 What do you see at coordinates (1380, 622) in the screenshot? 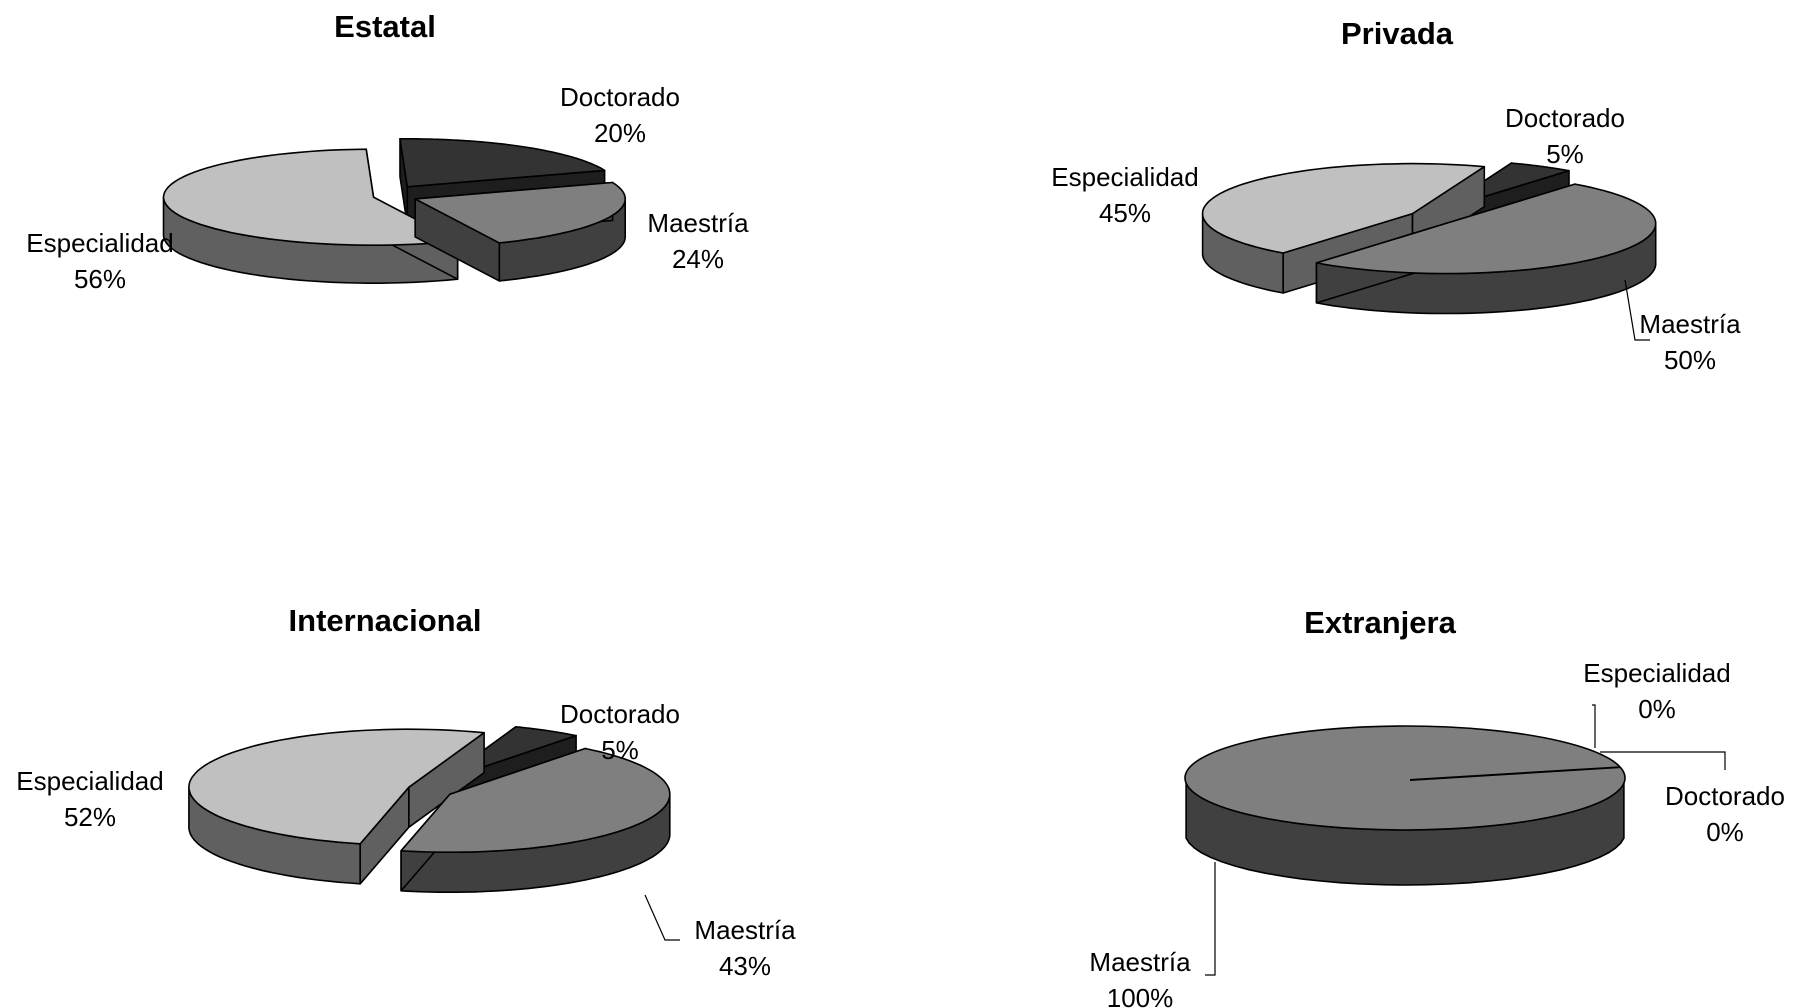
I see `chart-title: Extranjera` at bounding box center [1380, 622].